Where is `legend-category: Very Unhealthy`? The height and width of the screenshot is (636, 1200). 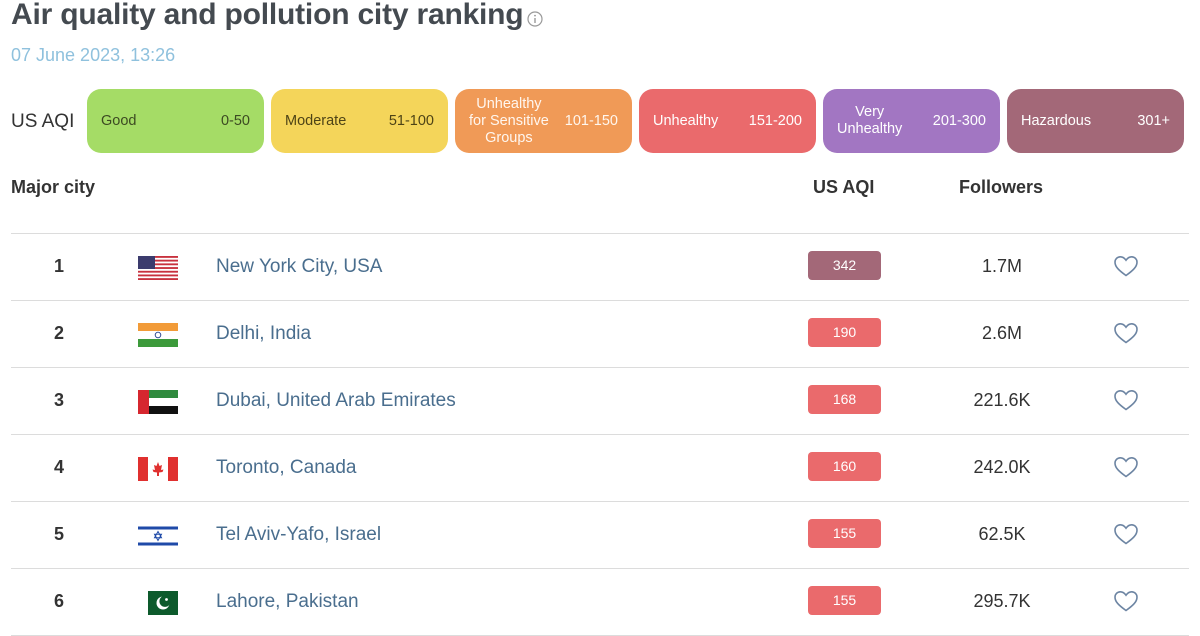
legend-category: Very Unhealthy is located at coordinates (869, 121).